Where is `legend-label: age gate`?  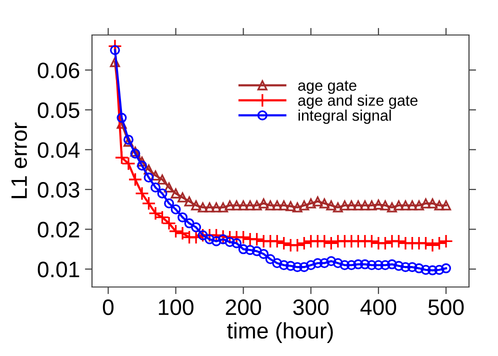 legend-label: age gate is located at coordinates (327, 87).